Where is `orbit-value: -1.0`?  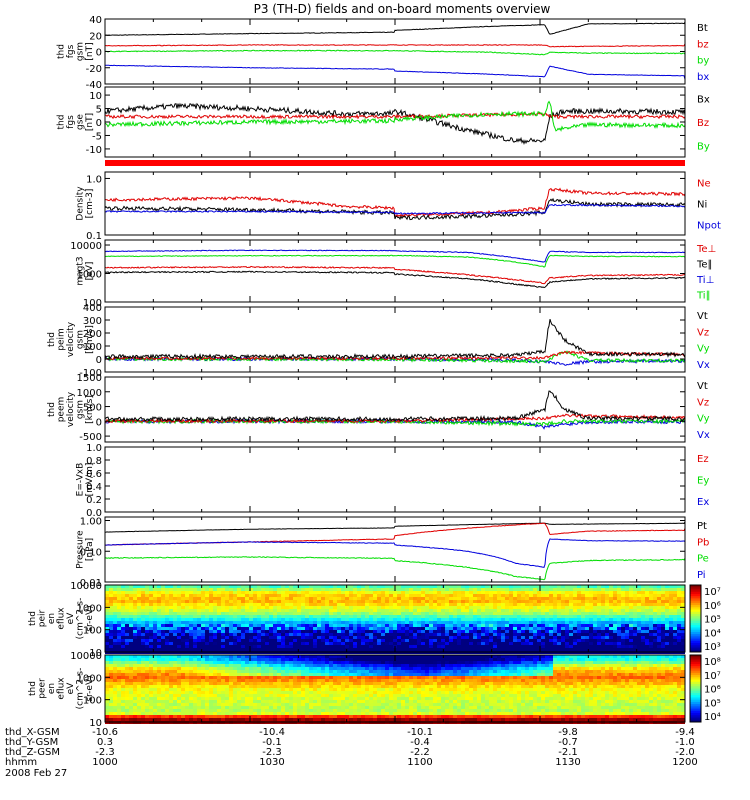 orbit-value: -1.0 is located at coordinates (685, 742).